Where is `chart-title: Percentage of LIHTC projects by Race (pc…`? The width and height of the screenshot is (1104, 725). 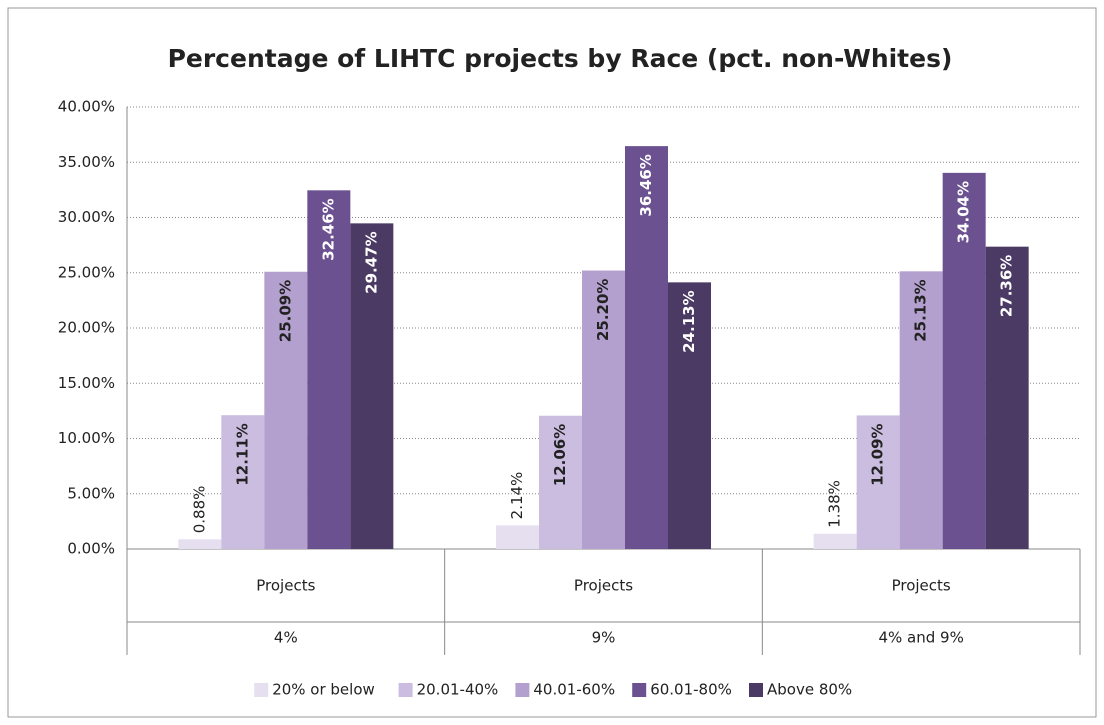
chart-title: Percentage of LIHTC projects by Race (pc… is located at coordinates (560, 58).